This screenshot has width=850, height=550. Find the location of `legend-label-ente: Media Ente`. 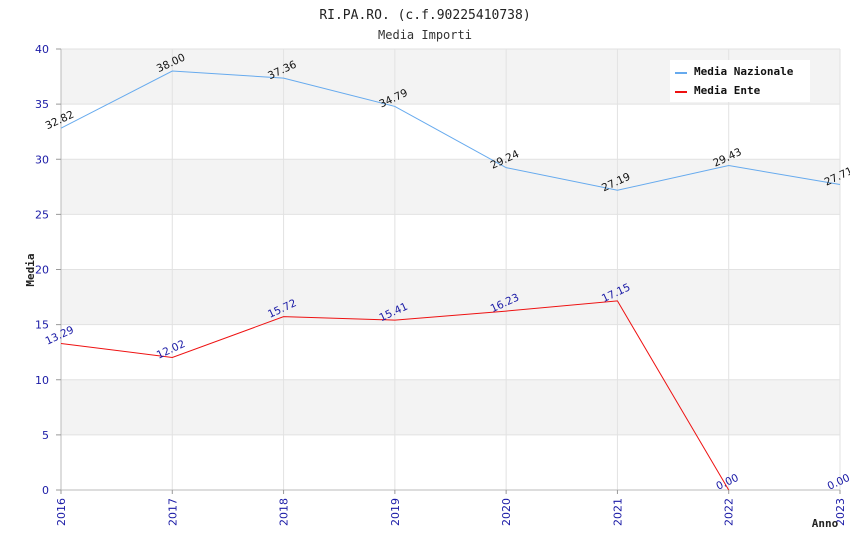

legend-label-ente: Media Ente is located at coordinates (727, 90).